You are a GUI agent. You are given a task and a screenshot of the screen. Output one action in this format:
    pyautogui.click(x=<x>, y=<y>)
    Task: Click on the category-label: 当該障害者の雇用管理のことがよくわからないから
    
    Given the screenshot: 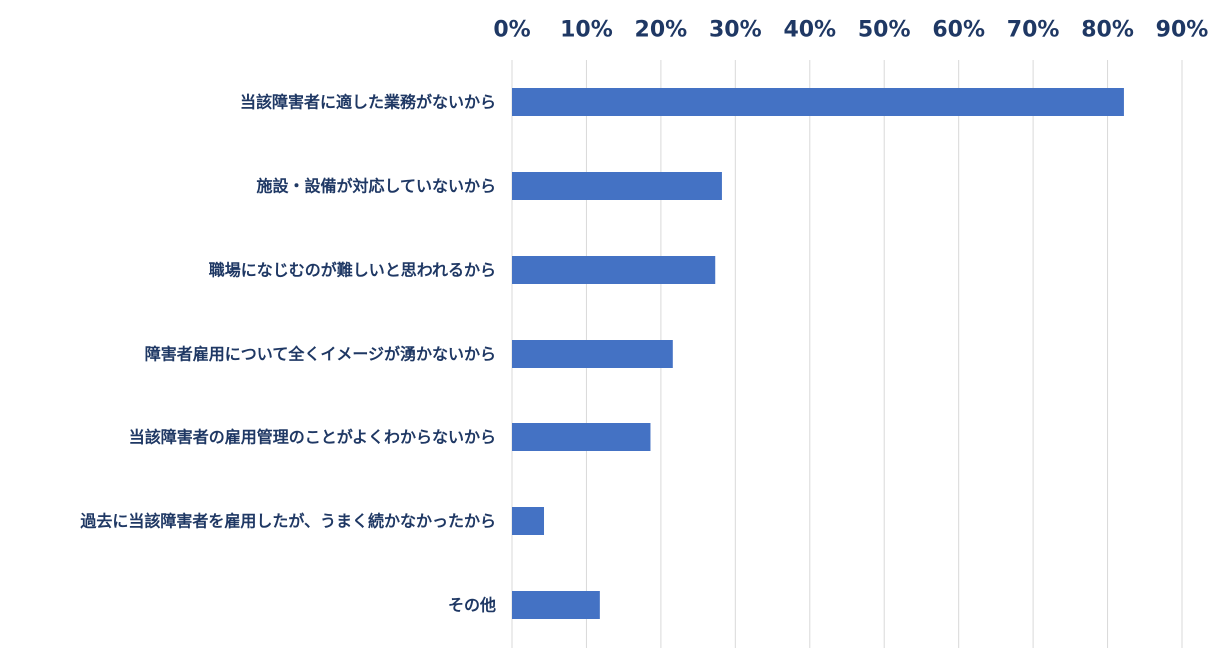 What is the action you would take?
    pyautogui.click(x=312, y=437)
    